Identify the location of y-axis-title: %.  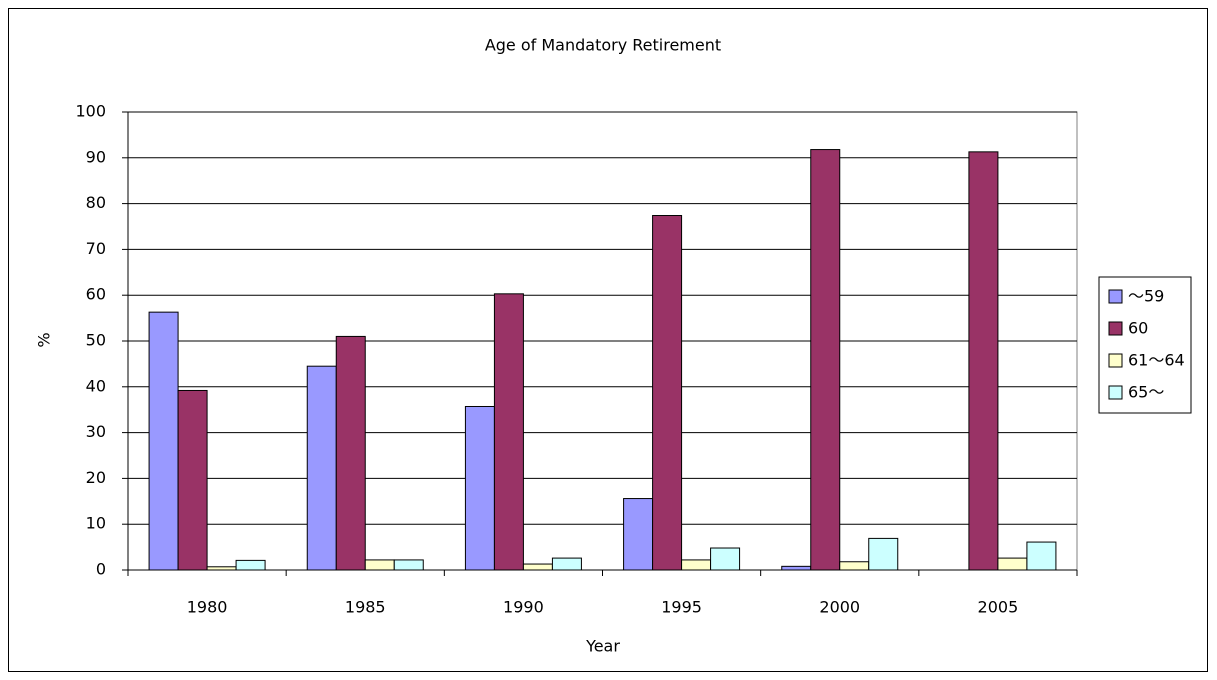
(44, 339).